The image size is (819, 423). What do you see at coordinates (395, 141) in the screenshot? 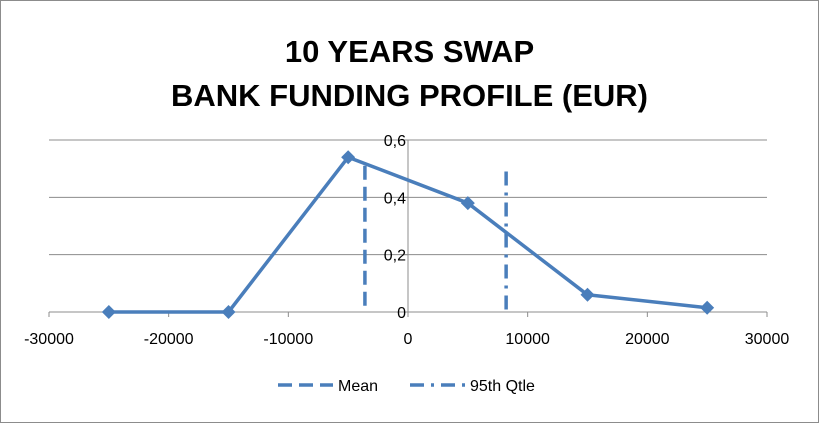
I see `y-tick-label-3: 0,6` at bounding box center [395, 141].